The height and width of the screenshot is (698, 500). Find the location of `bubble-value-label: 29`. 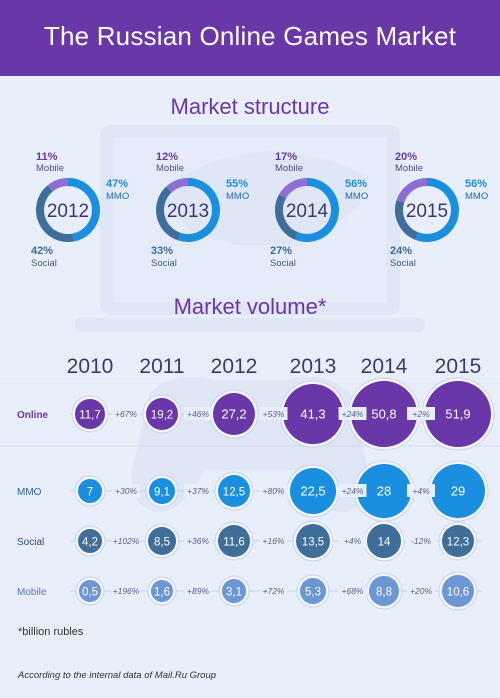

bubble-value-label: 29 is located at coordinates (458, 491).